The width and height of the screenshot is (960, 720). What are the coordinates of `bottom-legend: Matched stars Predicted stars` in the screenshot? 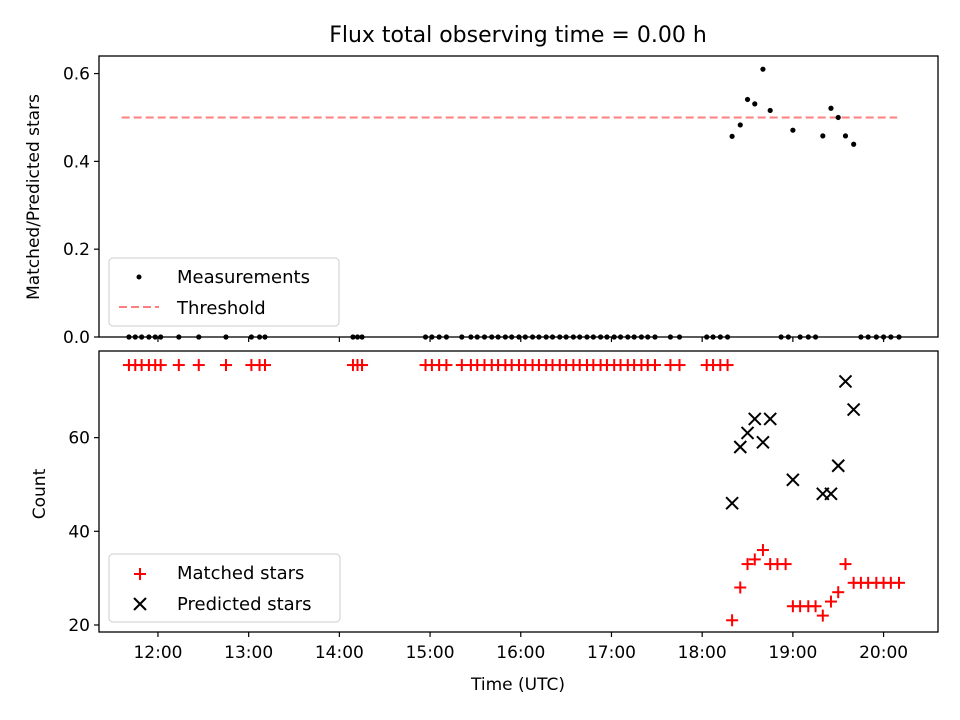 It's located at (224, 588).